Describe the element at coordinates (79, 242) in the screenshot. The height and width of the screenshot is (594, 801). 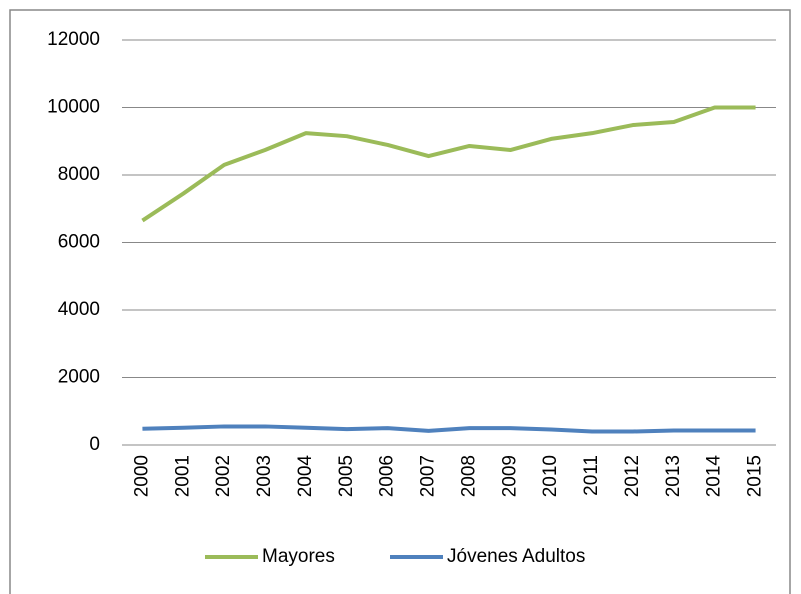
I see `y-tick-label: 6000` at that location.